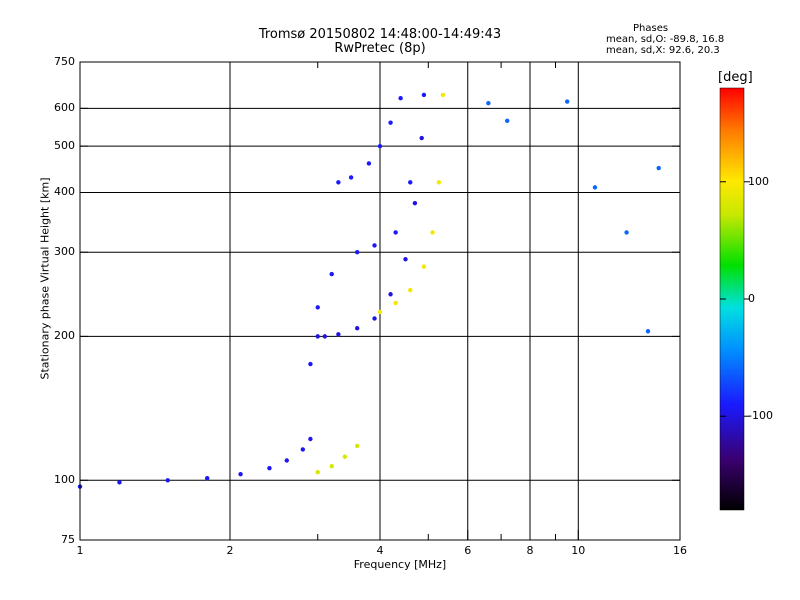  What do you see at coordinates (751, 298) in the screenshot?
I see `colorbar-tick-label: 0` at bounding box center [751, 298].